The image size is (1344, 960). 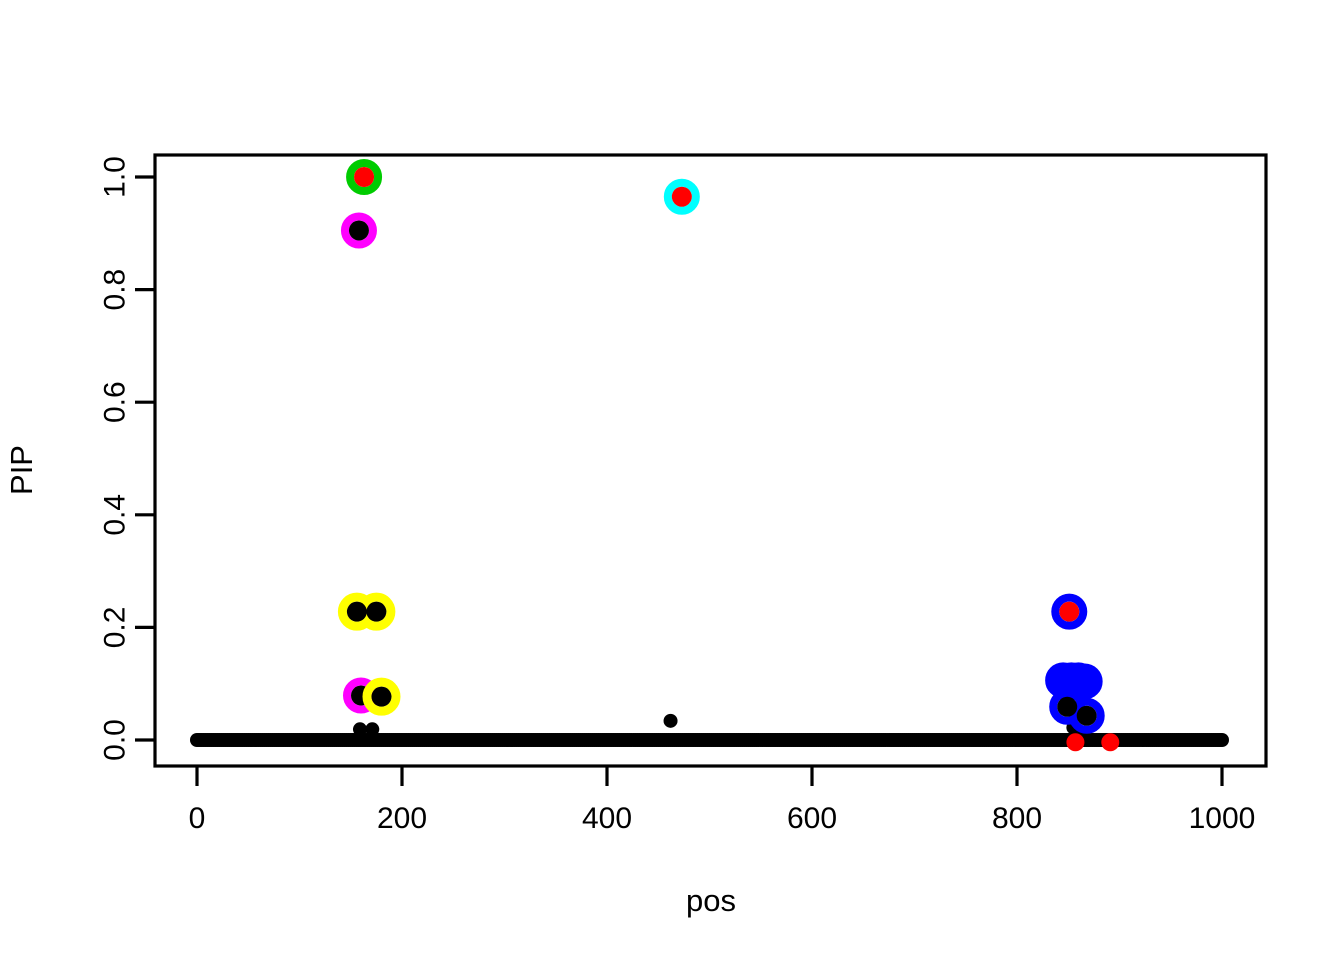 I want to click on series-cyan-highlight, so click(x=681, y=196).